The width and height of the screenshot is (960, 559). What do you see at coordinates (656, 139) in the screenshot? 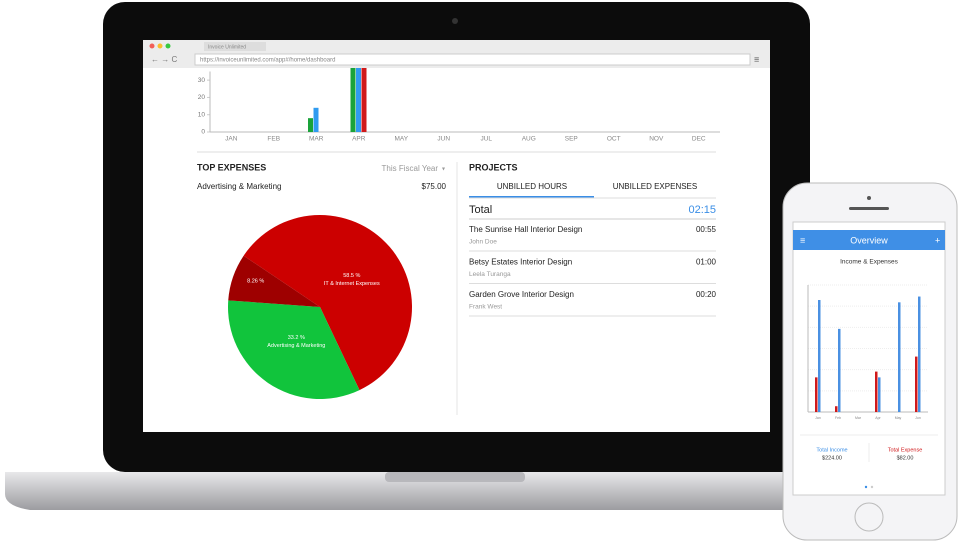
I see `x-tick-label: NOV` at bounding box center [656, 139].